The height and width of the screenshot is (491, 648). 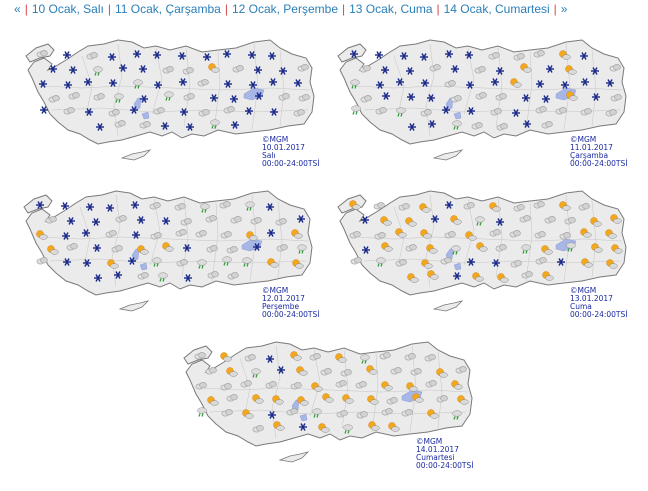 I want to click on nav-link-13-ocak: 13 Ocak, Cuma, so click(x=391, y=9).